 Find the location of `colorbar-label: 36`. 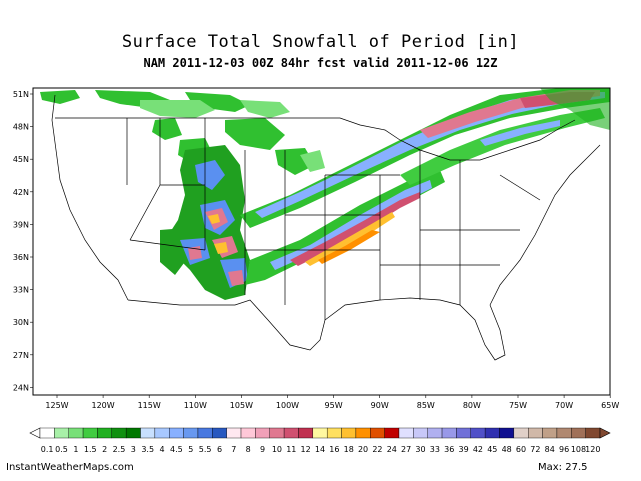

colorbar-label: 36 is located at coordinates (449, 449).